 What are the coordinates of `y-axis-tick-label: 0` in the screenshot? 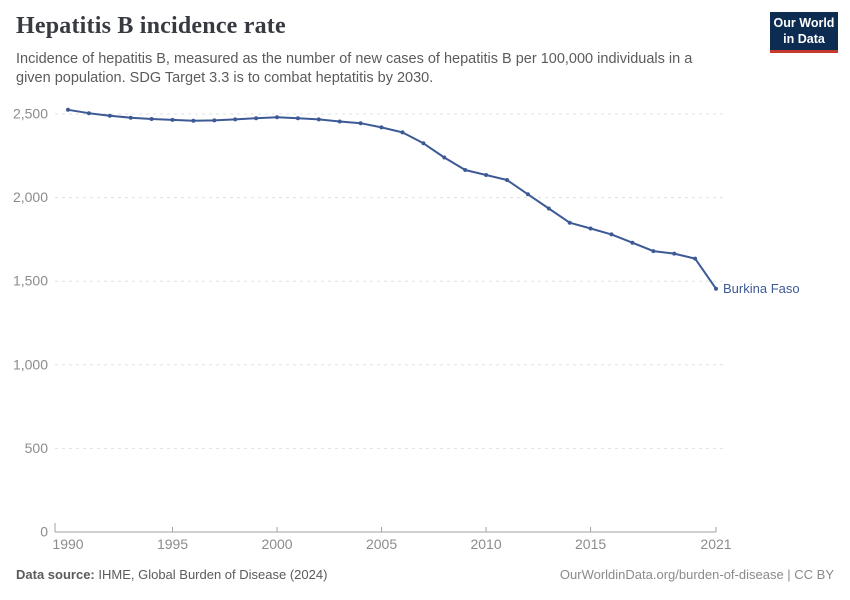 It's located at (44, 532).